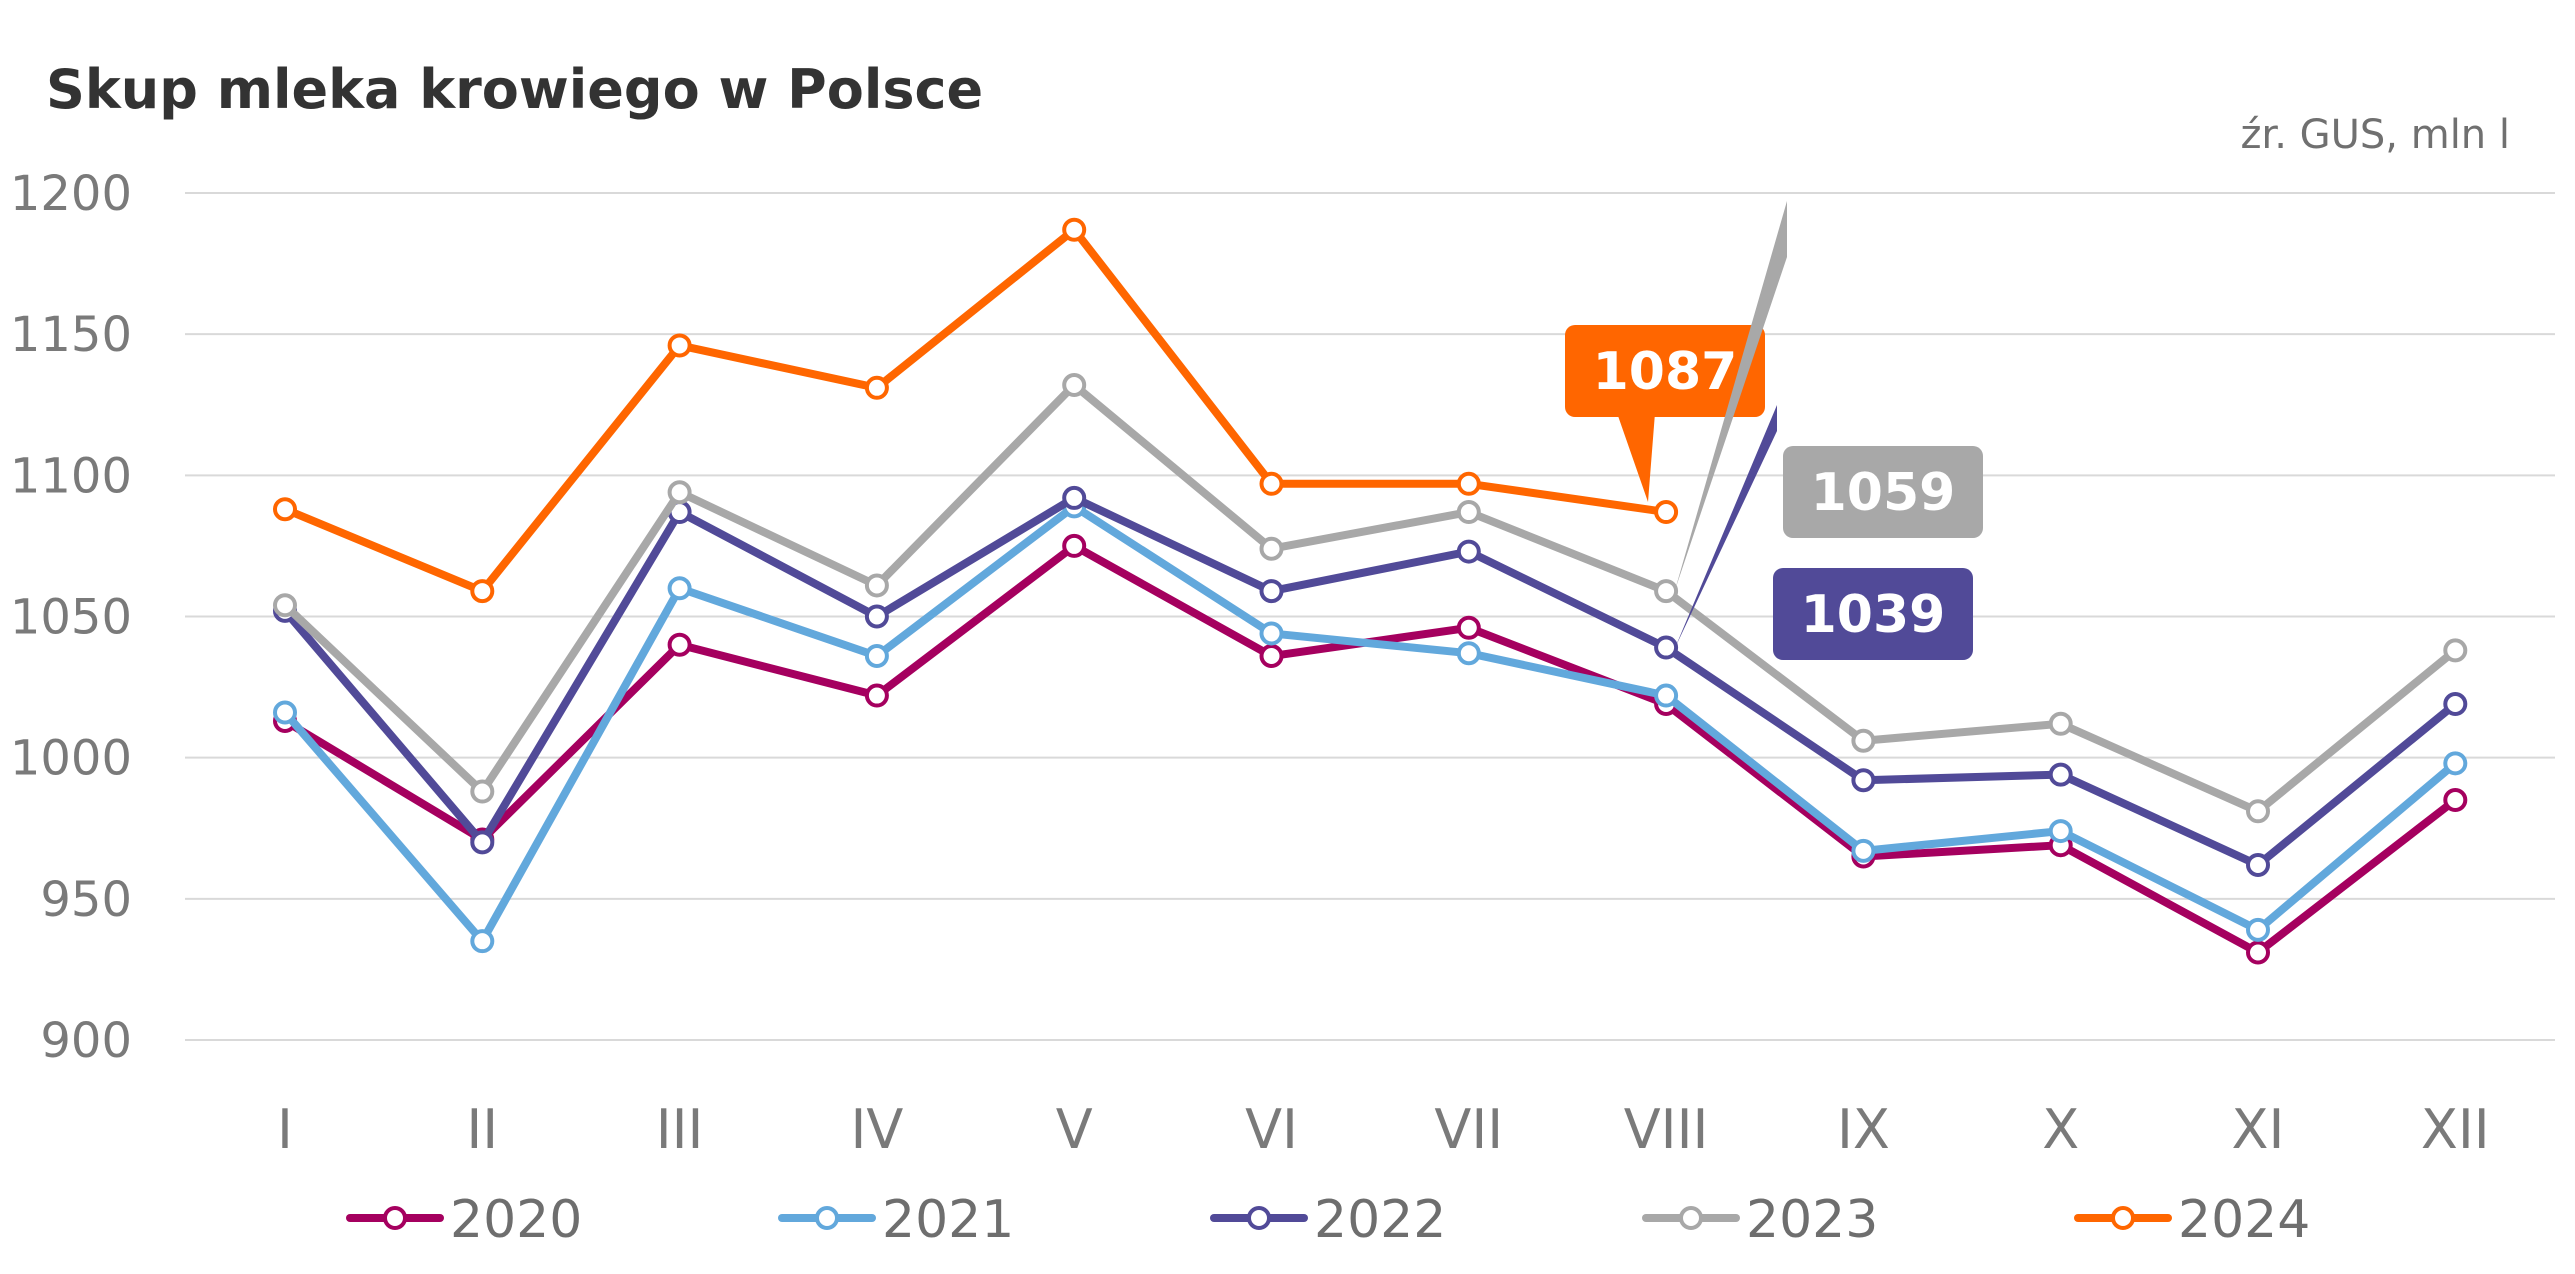 The height and width of the screenshot is (1274, 2575). I want to click on x-tick-label: II, so click(482, 1129).